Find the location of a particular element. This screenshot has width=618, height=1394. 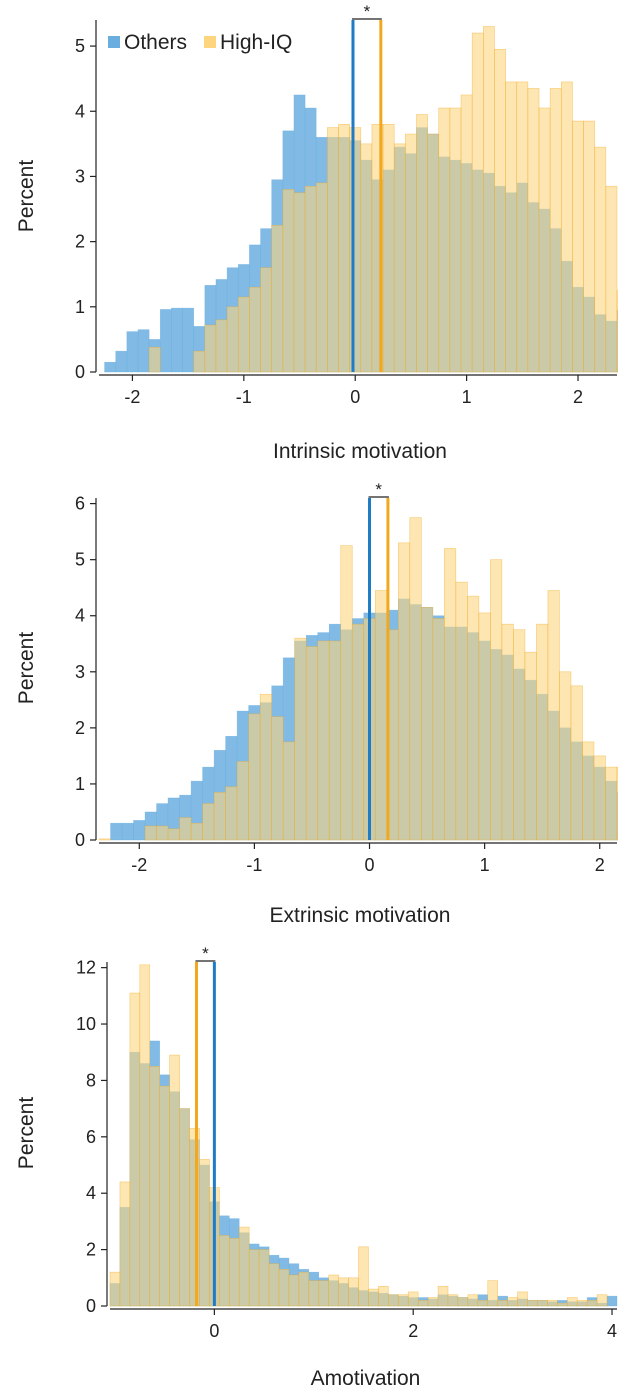

y-axis-title: Percent is located at coordinates (26, 196).